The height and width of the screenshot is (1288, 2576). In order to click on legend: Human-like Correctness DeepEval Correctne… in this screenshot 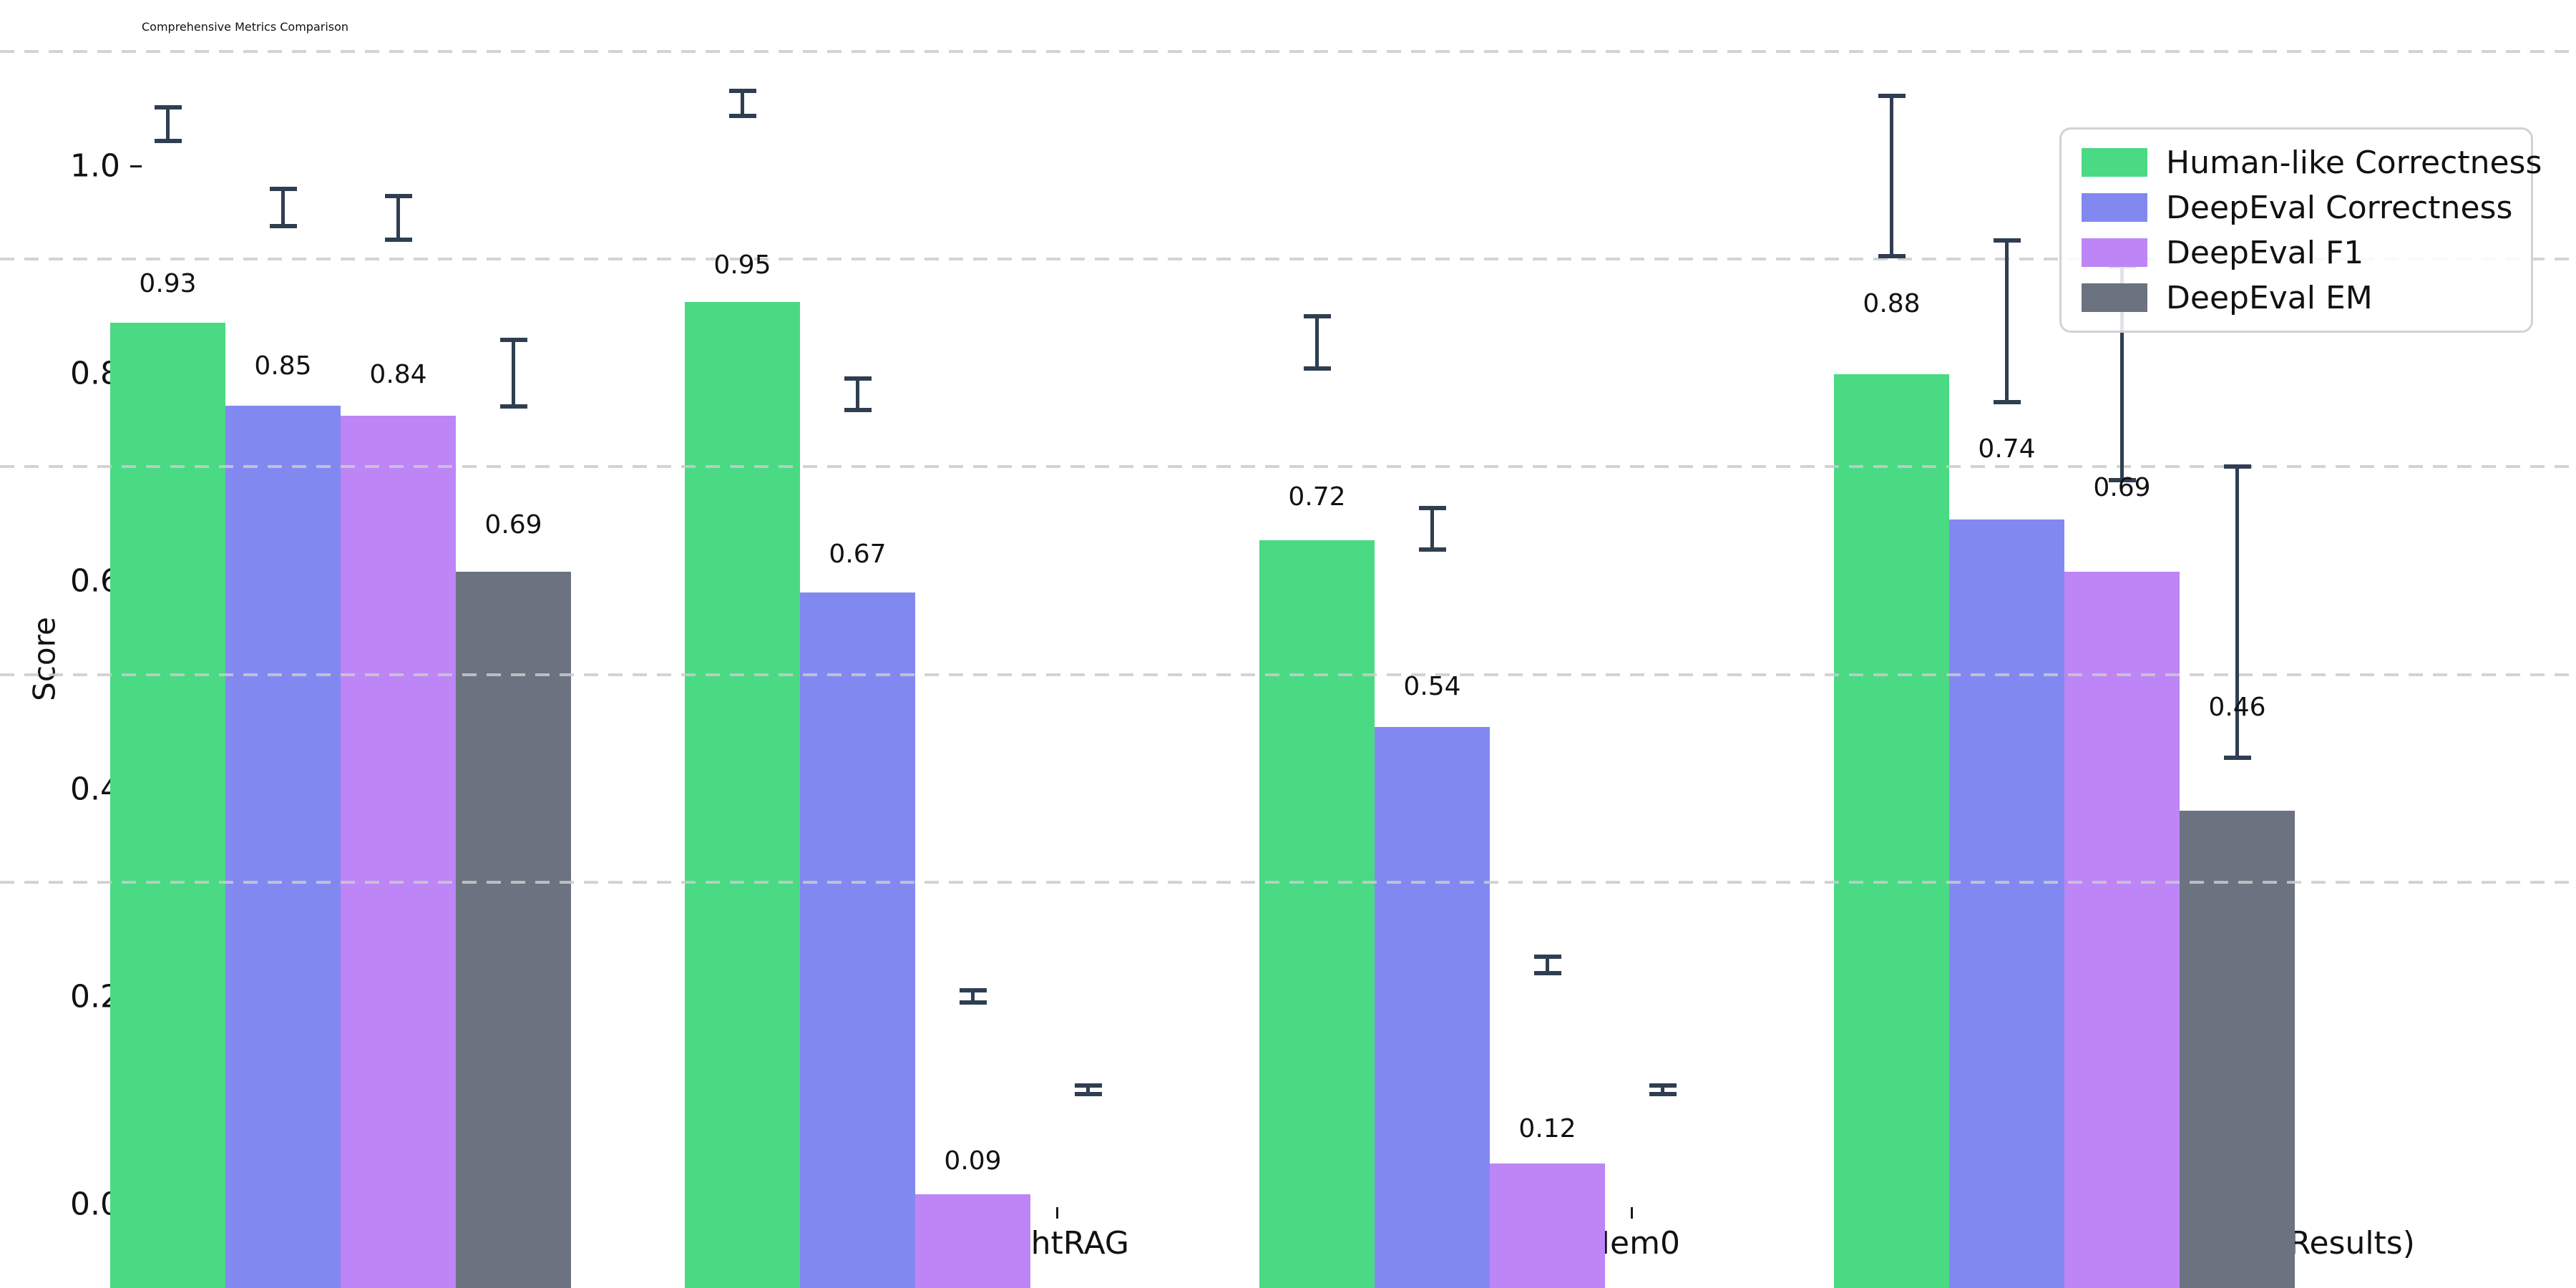, I will do `click(2300, 230)`.